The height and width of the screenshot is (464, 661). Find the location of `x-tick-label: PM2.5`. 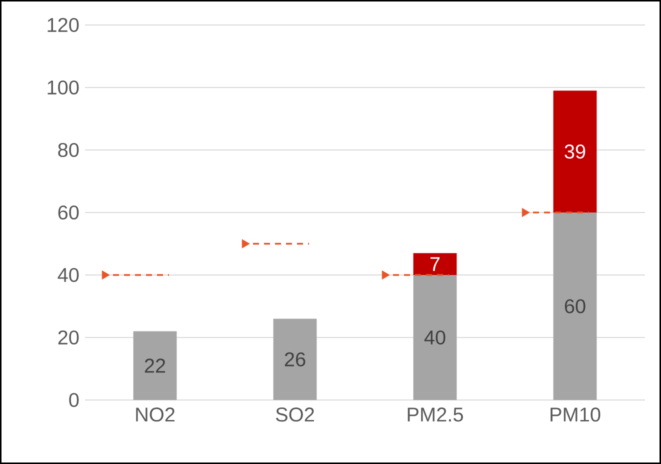

x-tick-label: PM2.5 is located at coordinates (435, 415).